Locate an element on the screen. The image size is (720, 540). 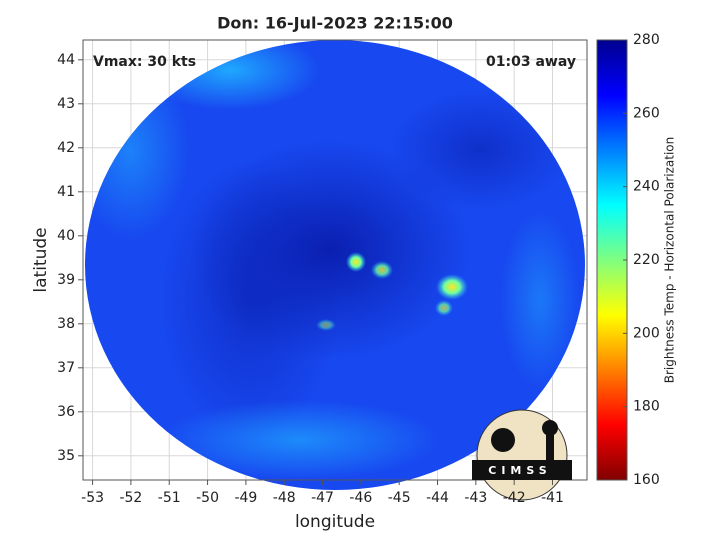
x-tick-label: -51 is located at coordinates (169, 498).